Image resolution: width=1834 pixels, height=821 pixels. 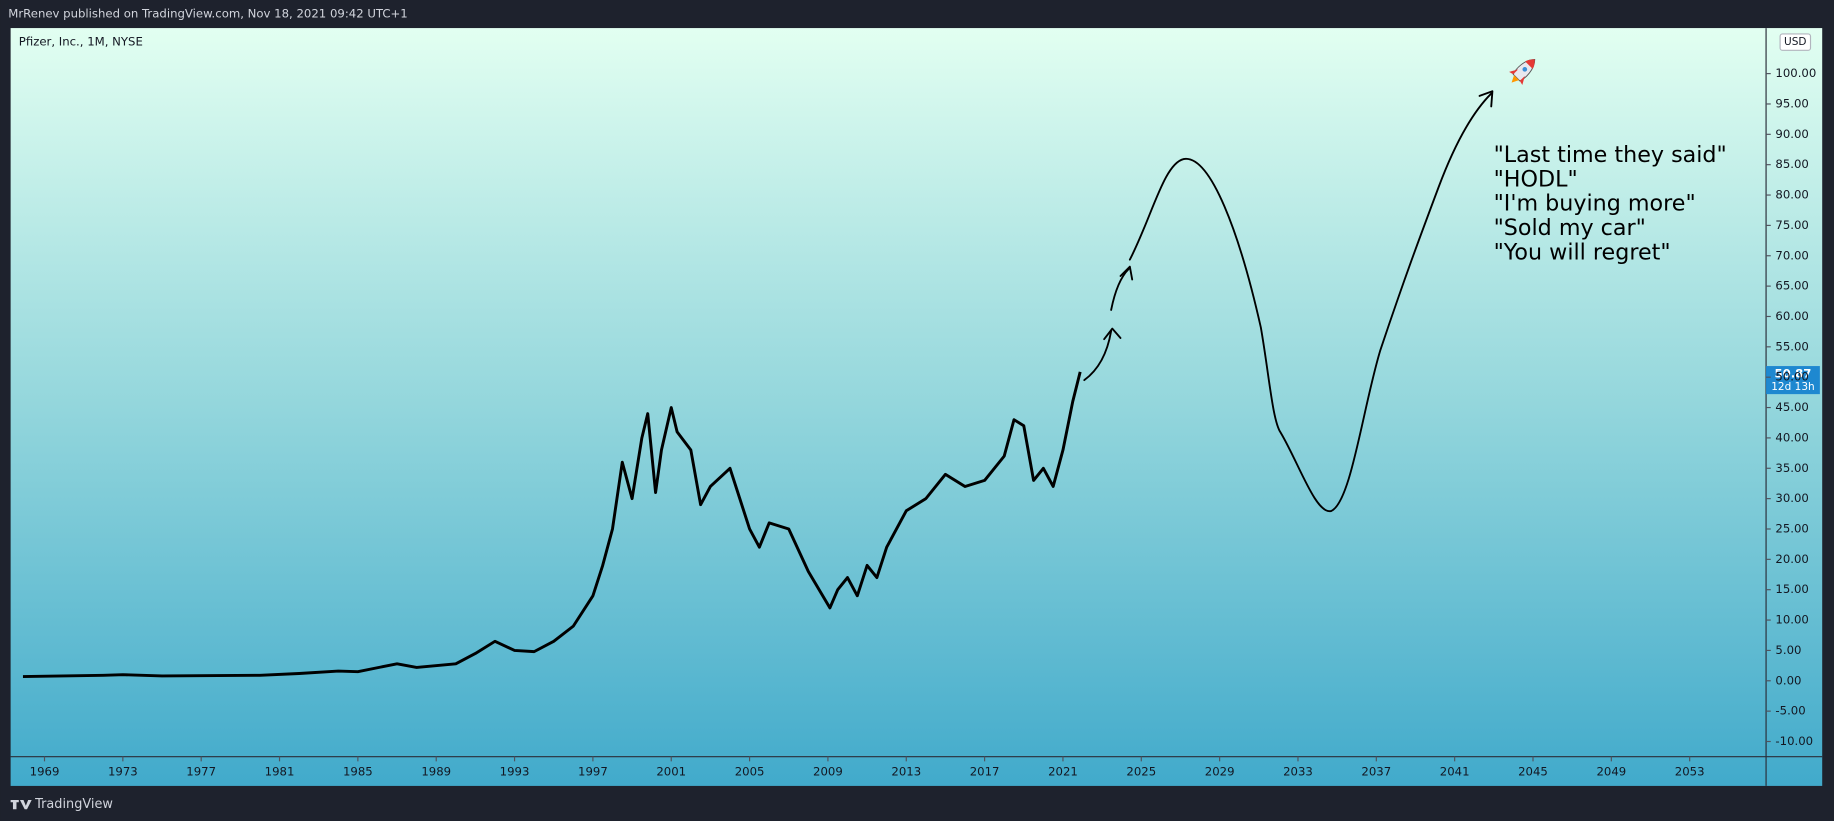 I want to click on drawings, so click(x=1288, y=301).